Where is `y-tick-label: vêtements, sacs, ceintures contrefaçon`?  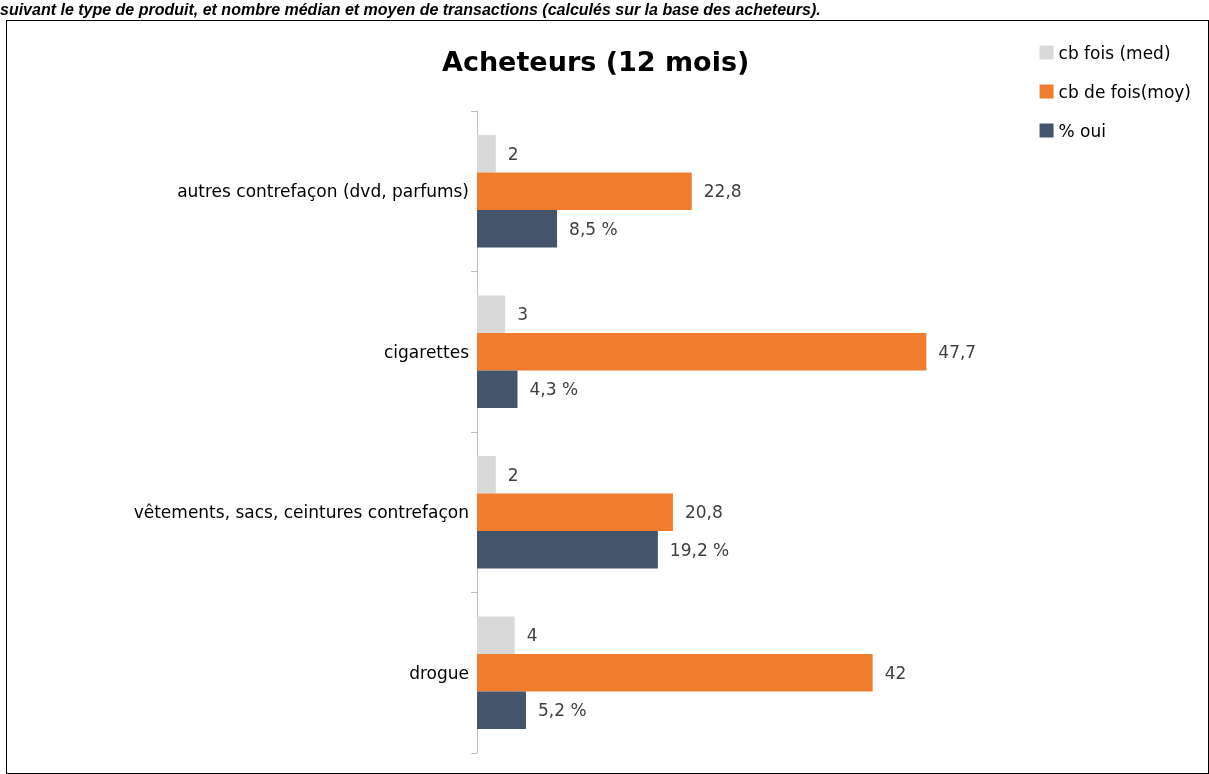
y-tick-label: vêtements, sacs, ceintures contrefaçon is located at coordinates (301, 512).